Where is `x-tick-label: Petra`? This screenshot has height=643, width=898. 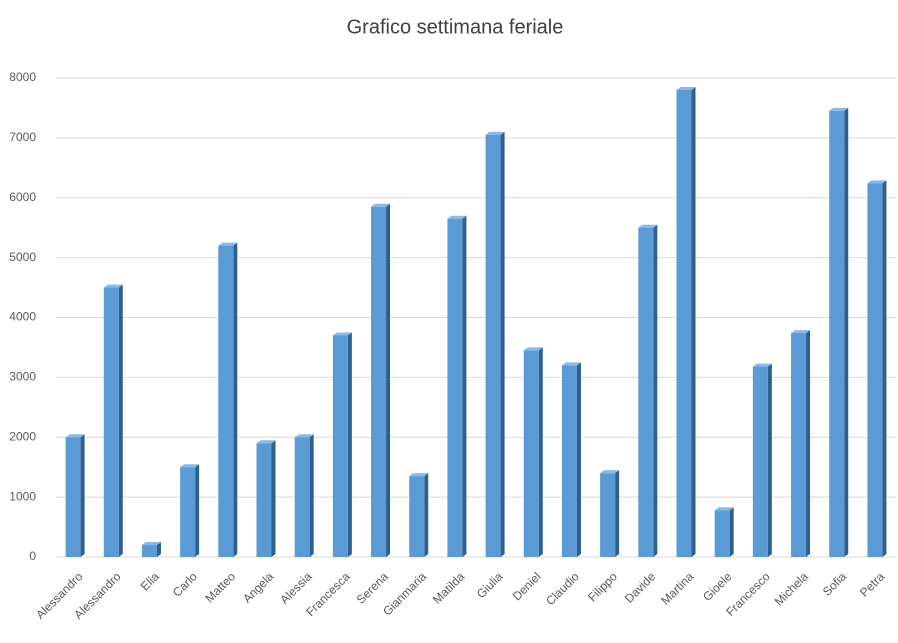 x-tick-label: Petra is located at coordinates (872, 584).